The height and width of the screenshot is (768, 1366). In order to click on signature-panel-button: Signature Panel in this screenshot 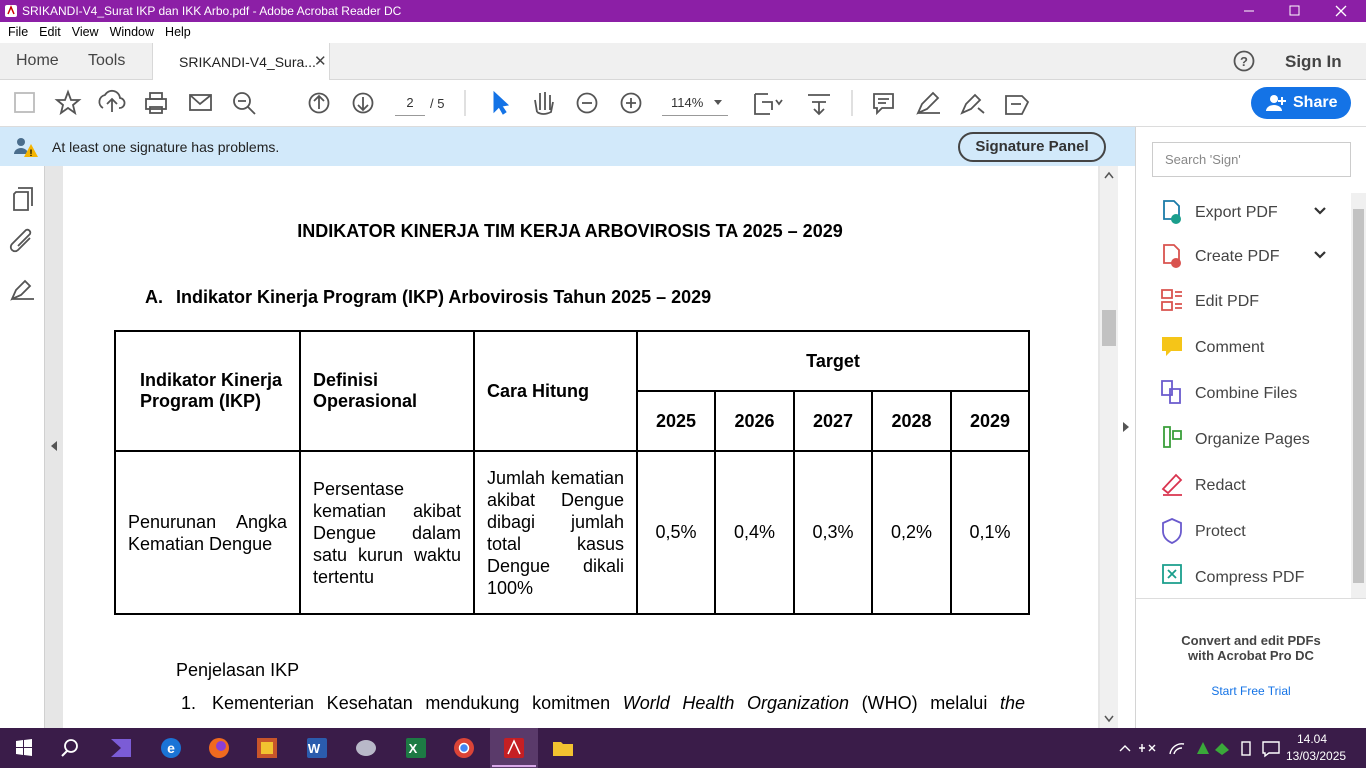, I will do `click(1032, 147)`.